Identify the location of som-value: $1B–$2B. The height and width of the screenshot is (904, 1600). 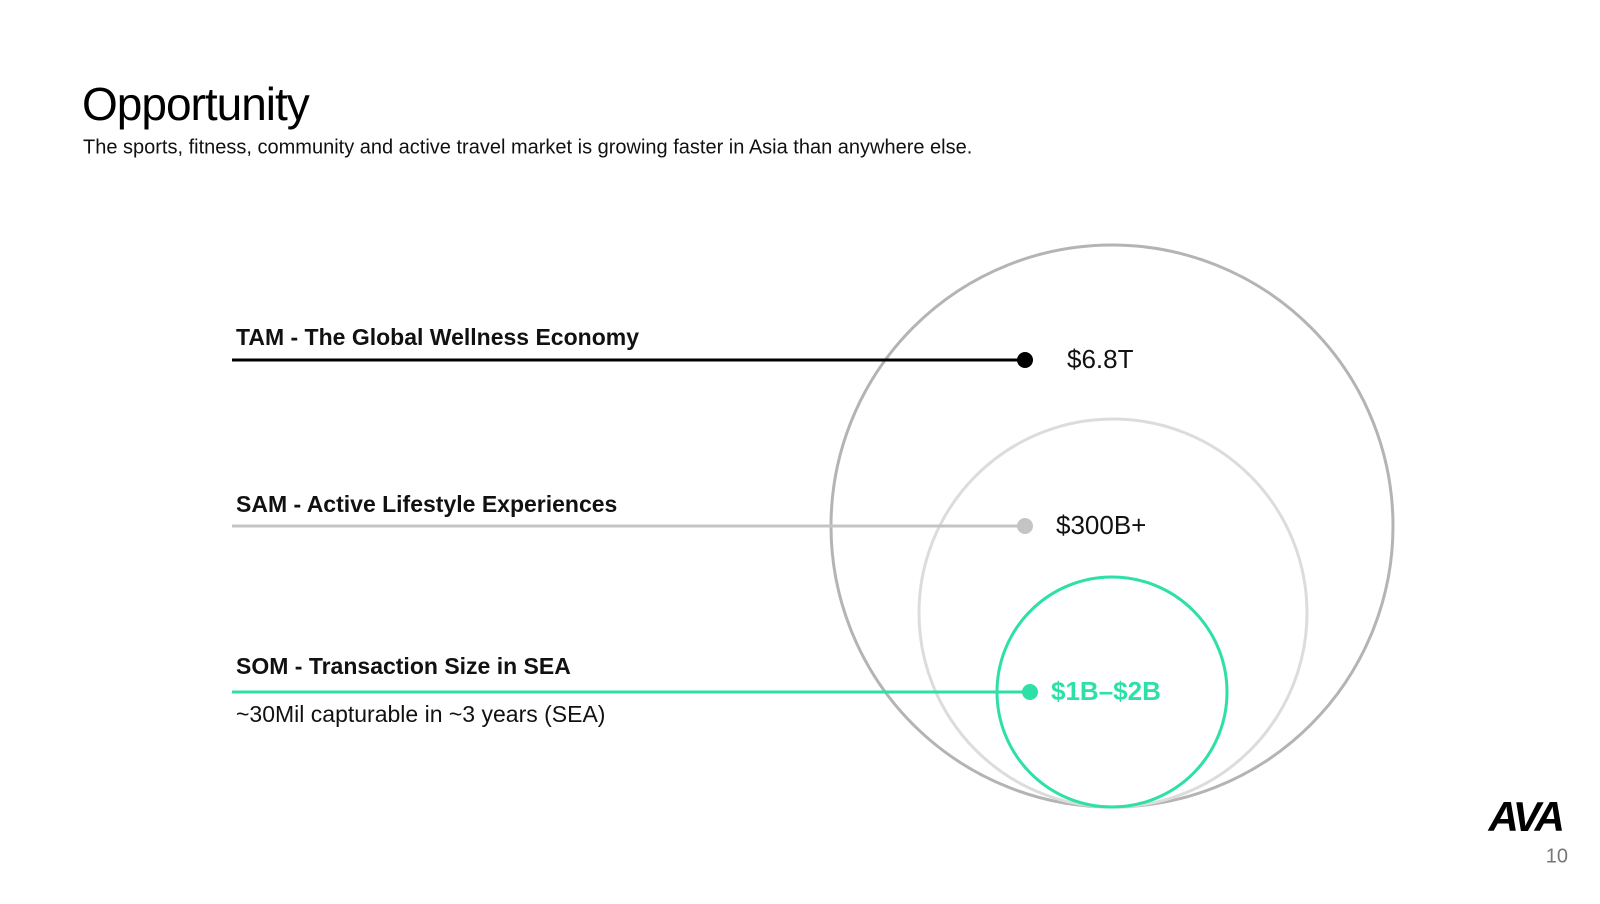
(1106, 691).